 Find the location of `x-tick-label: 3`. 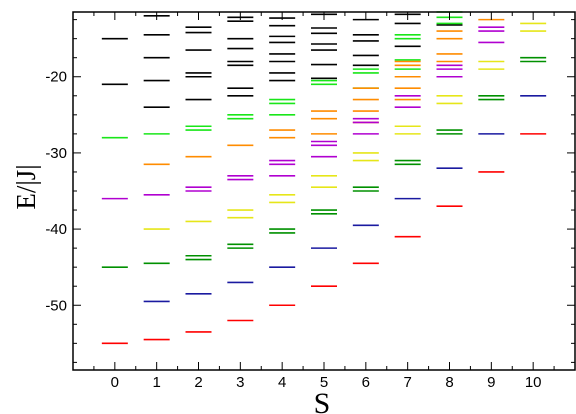

x-tick-label: 3 is located at coordinates (240, 382).